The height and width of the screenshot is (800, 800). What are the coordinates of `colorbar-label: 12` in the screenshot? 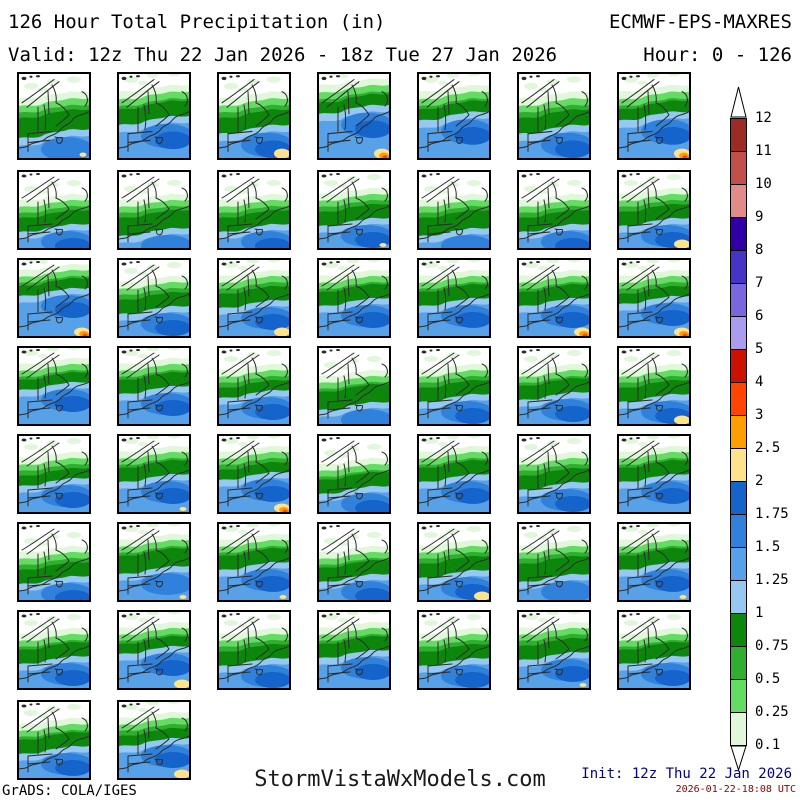 It's located at (763, 118).